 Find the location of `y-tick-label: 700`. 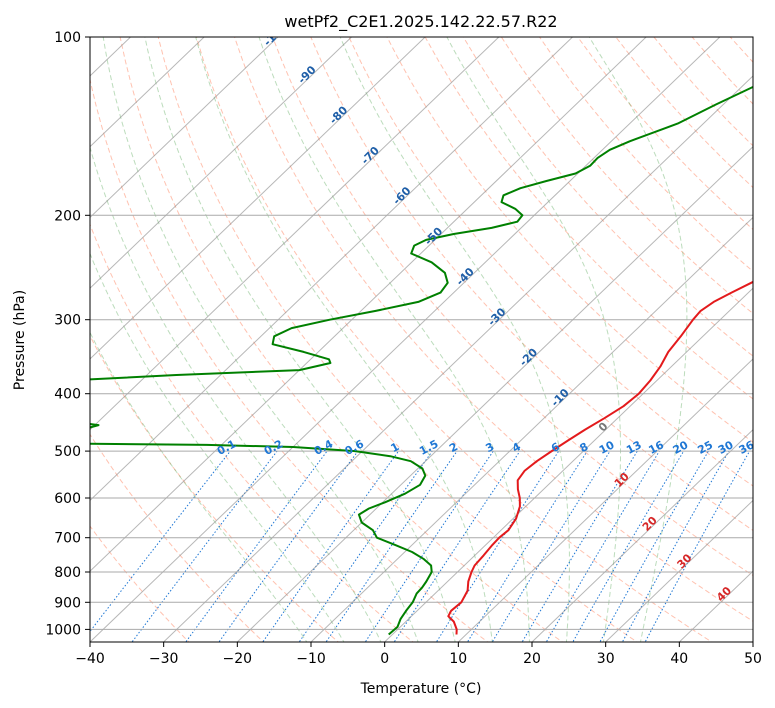

y-tick-label: 700 is located at coordinates (67, 539).